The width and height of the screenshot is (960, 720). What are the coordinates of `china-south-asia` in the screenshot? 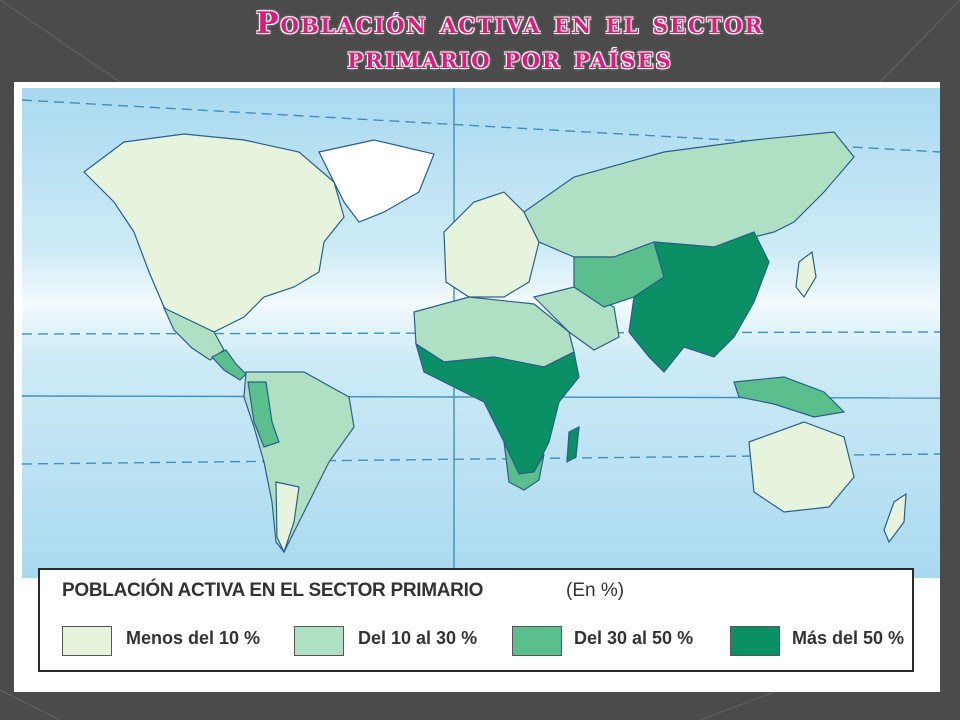 It's located at (699, 302).